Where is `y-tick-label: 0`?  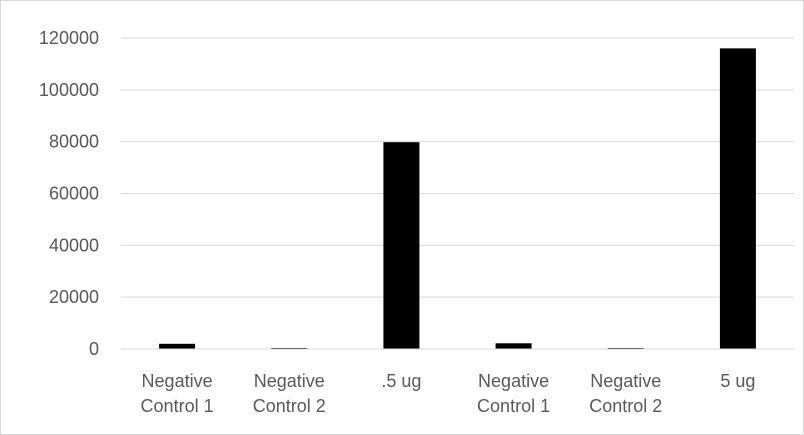 y-tick-label: 0 is located at coordinates (94, 349).